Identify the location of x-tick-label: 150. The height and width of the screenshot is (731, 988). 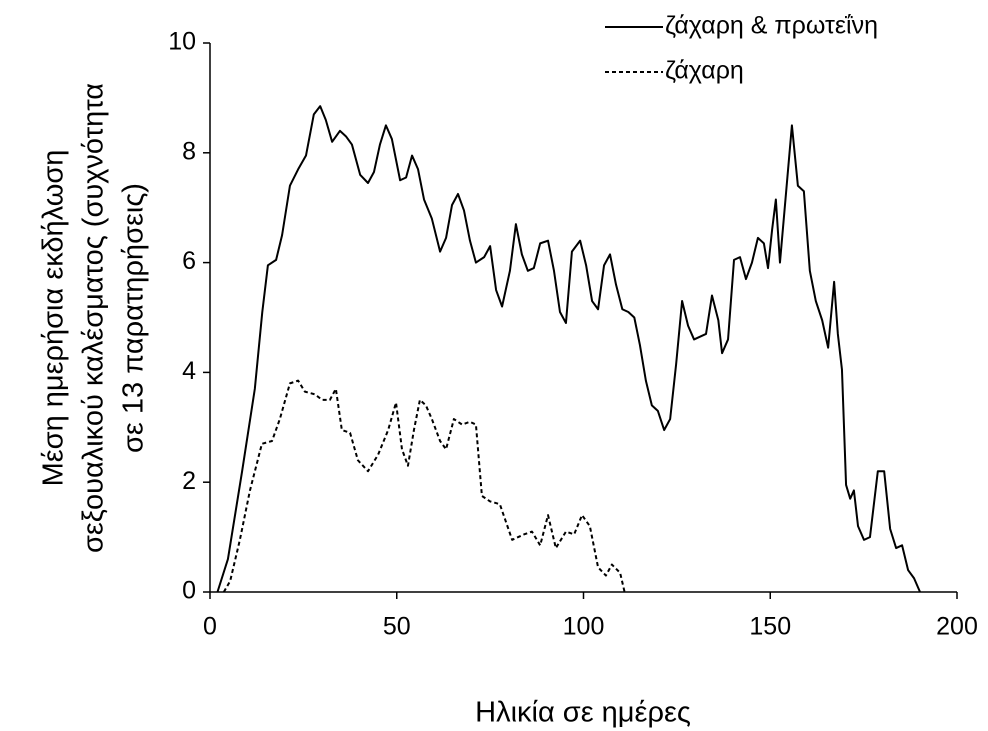
(770, 627).